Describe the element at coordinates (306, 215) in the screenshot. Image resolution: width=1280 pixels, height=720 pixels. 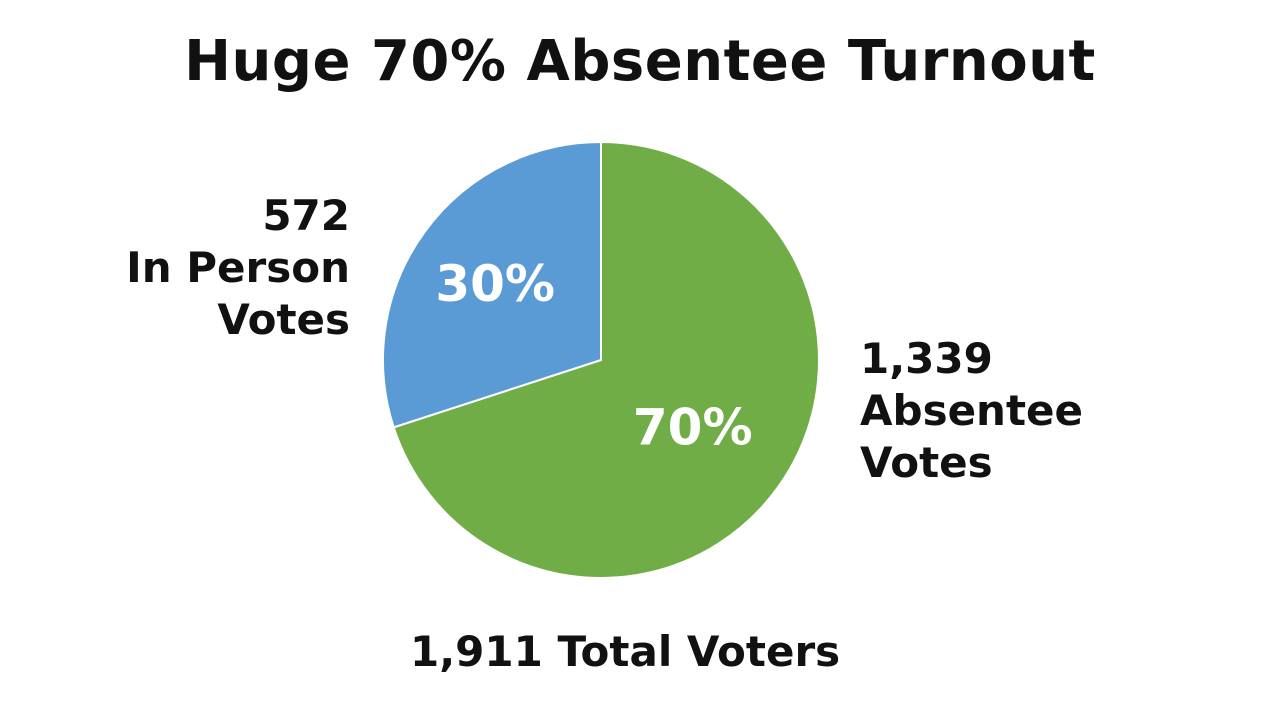
I see `in-person-count: 572` at that location.